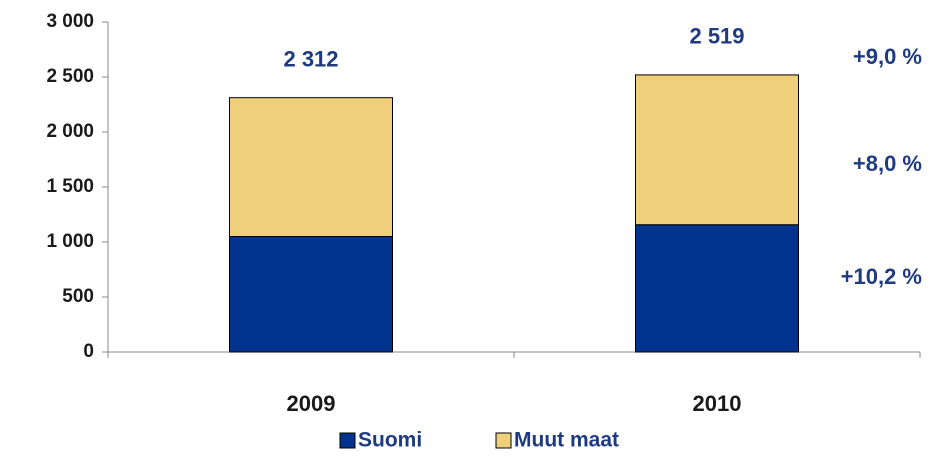 This screenshot has height=459, width=930. I want to click on legend-label: Muut maat, so click(566, 440).